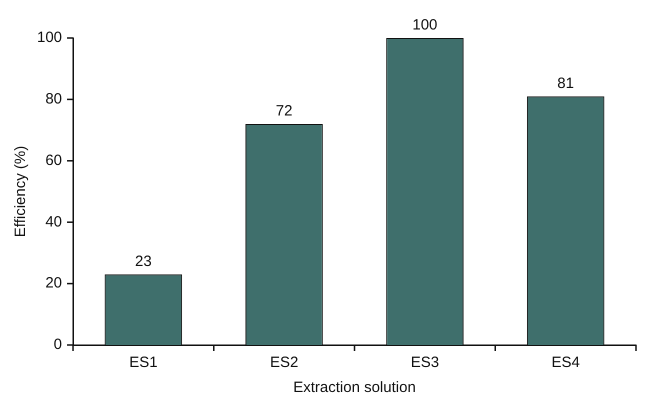  Describe the element at coordinates (53, 221) in the screenshot. I see `y-tick-label: 40` at that location.